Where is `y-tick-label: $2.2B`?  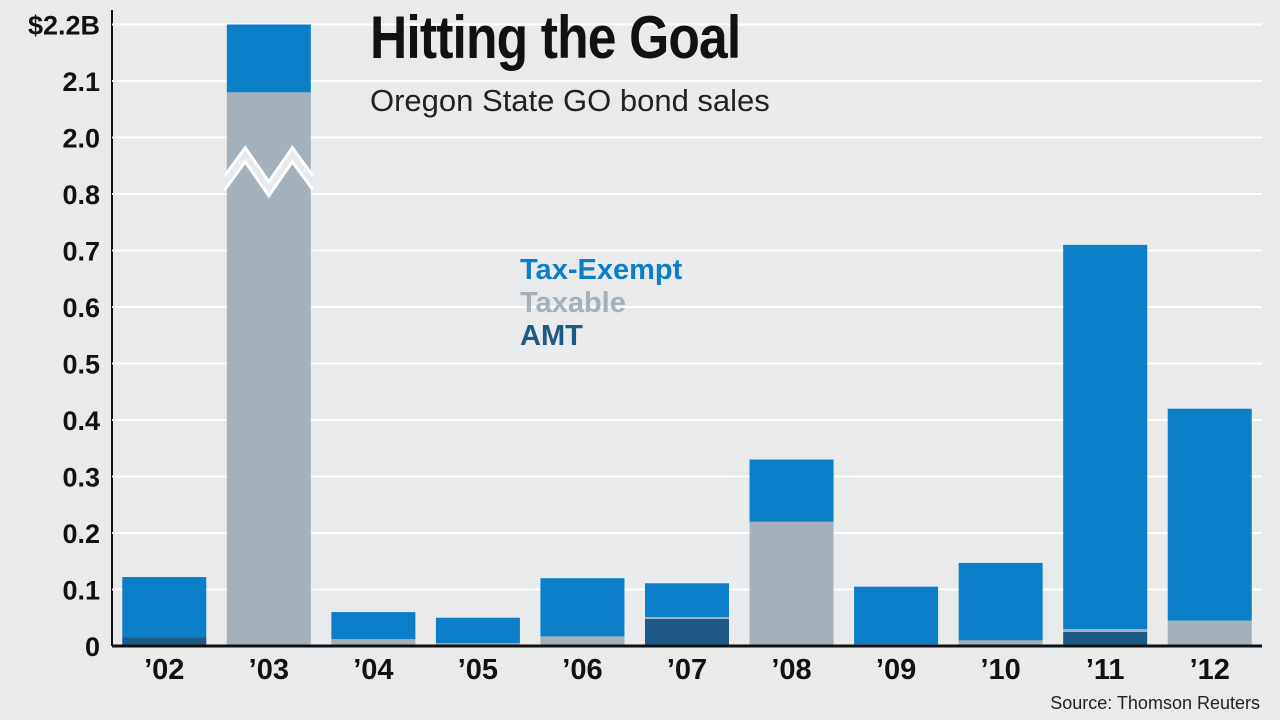 y-tick-label: $2.2B is located at coordinates (64, 26).